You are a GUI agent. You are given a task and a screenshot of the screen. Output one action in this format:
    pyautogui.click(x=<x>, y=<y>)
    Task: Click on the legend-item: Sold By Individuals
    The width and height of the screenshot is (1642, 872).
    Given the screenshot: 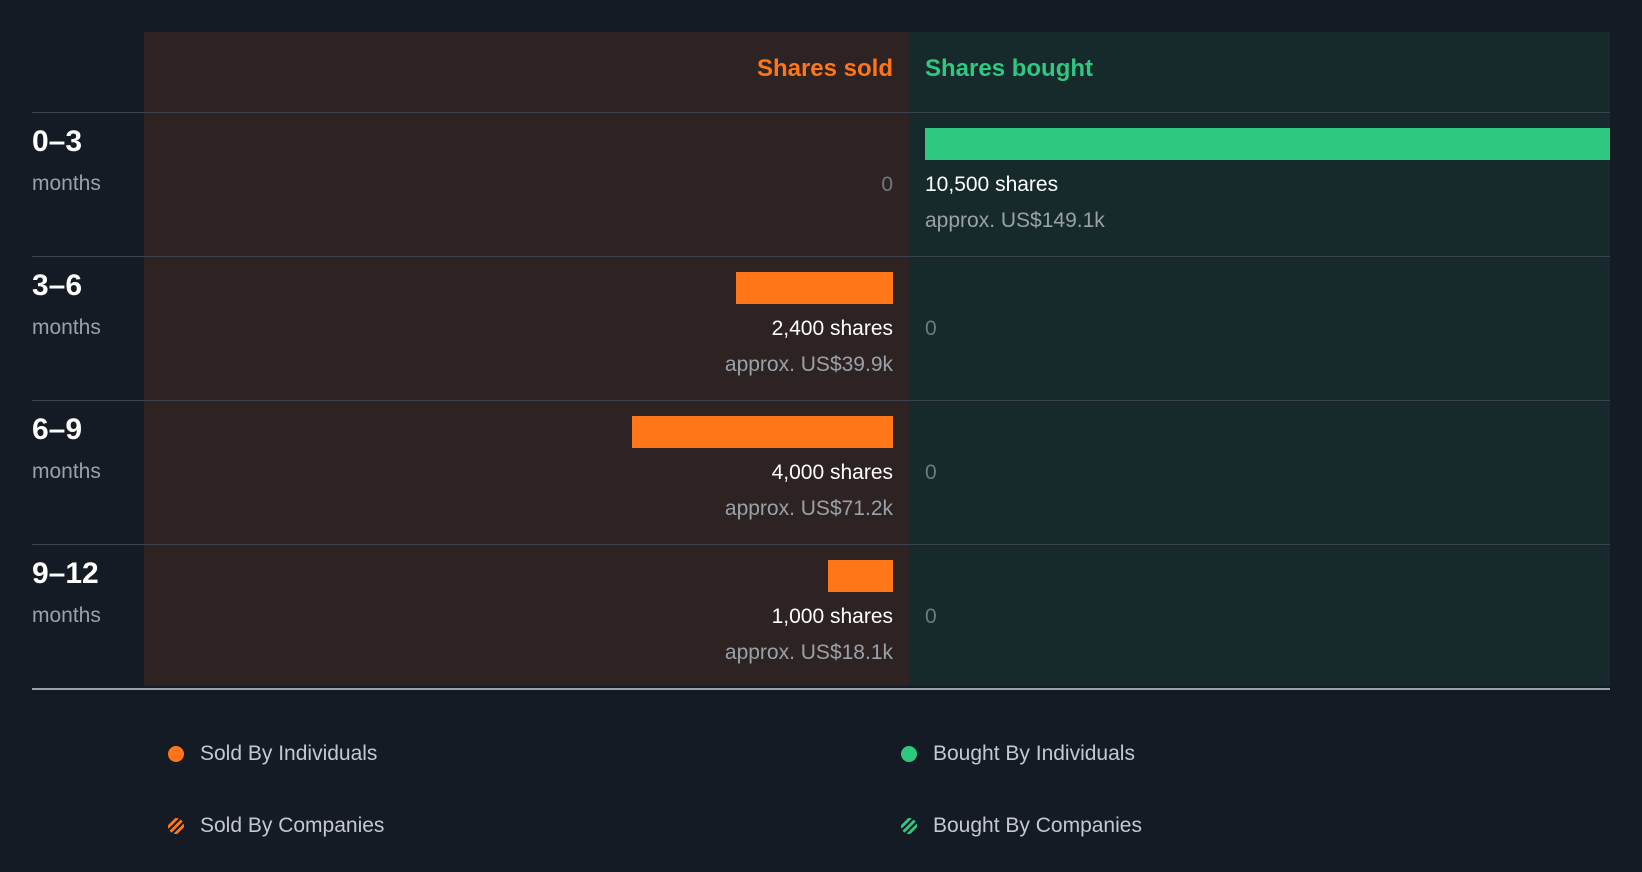 What is the action you would take?
    pyautogui.click(x=272, y=754)
    